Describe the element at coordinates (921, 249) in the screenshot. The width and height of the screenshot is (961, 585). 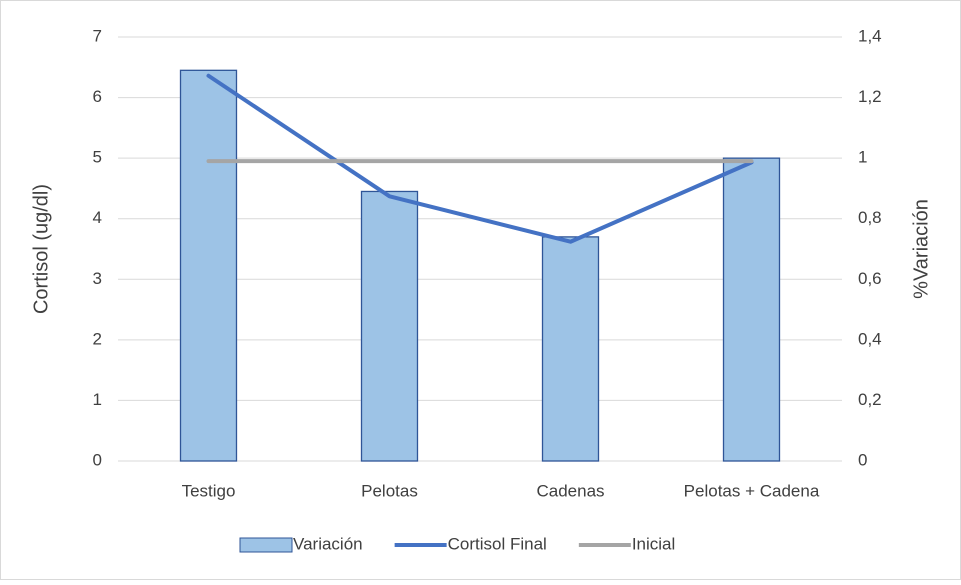
I see `y2-axis-title: %Variación` at that location.